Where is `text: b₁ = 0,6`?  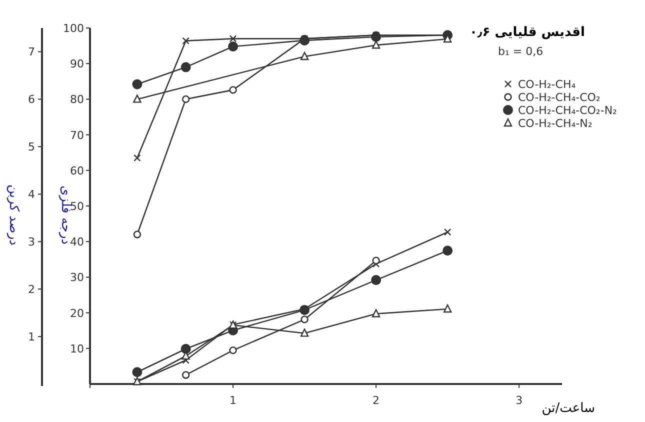
text: b₁ = 0,6 is located at coordinates (521, 51).